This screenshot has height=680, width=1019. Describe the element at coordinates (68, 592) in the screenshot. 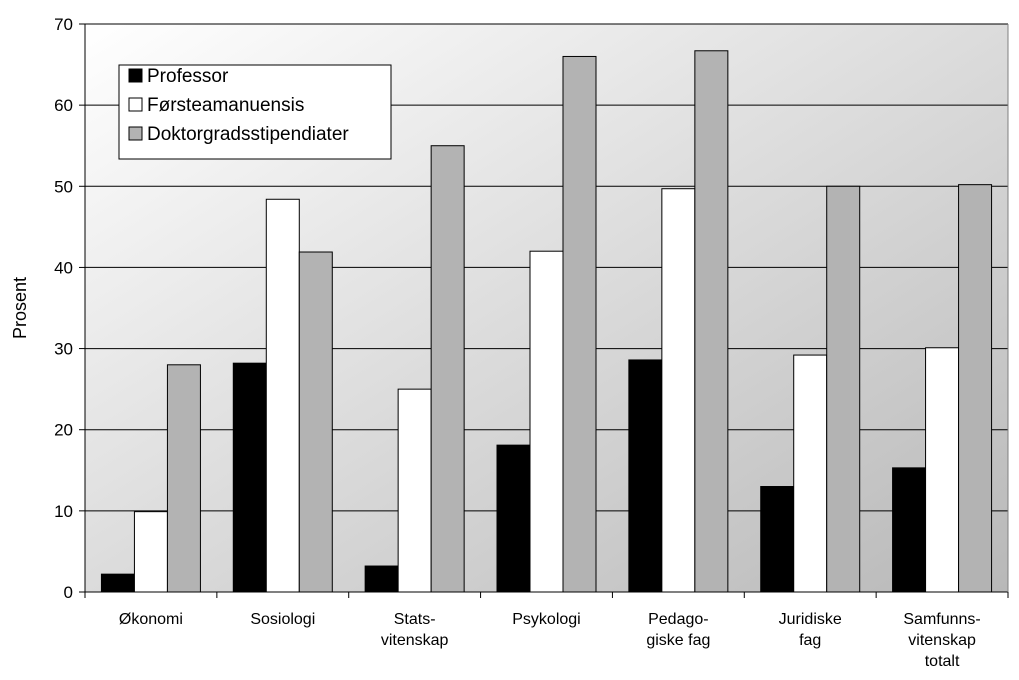

I see `y-tick-label: 0` at that location.